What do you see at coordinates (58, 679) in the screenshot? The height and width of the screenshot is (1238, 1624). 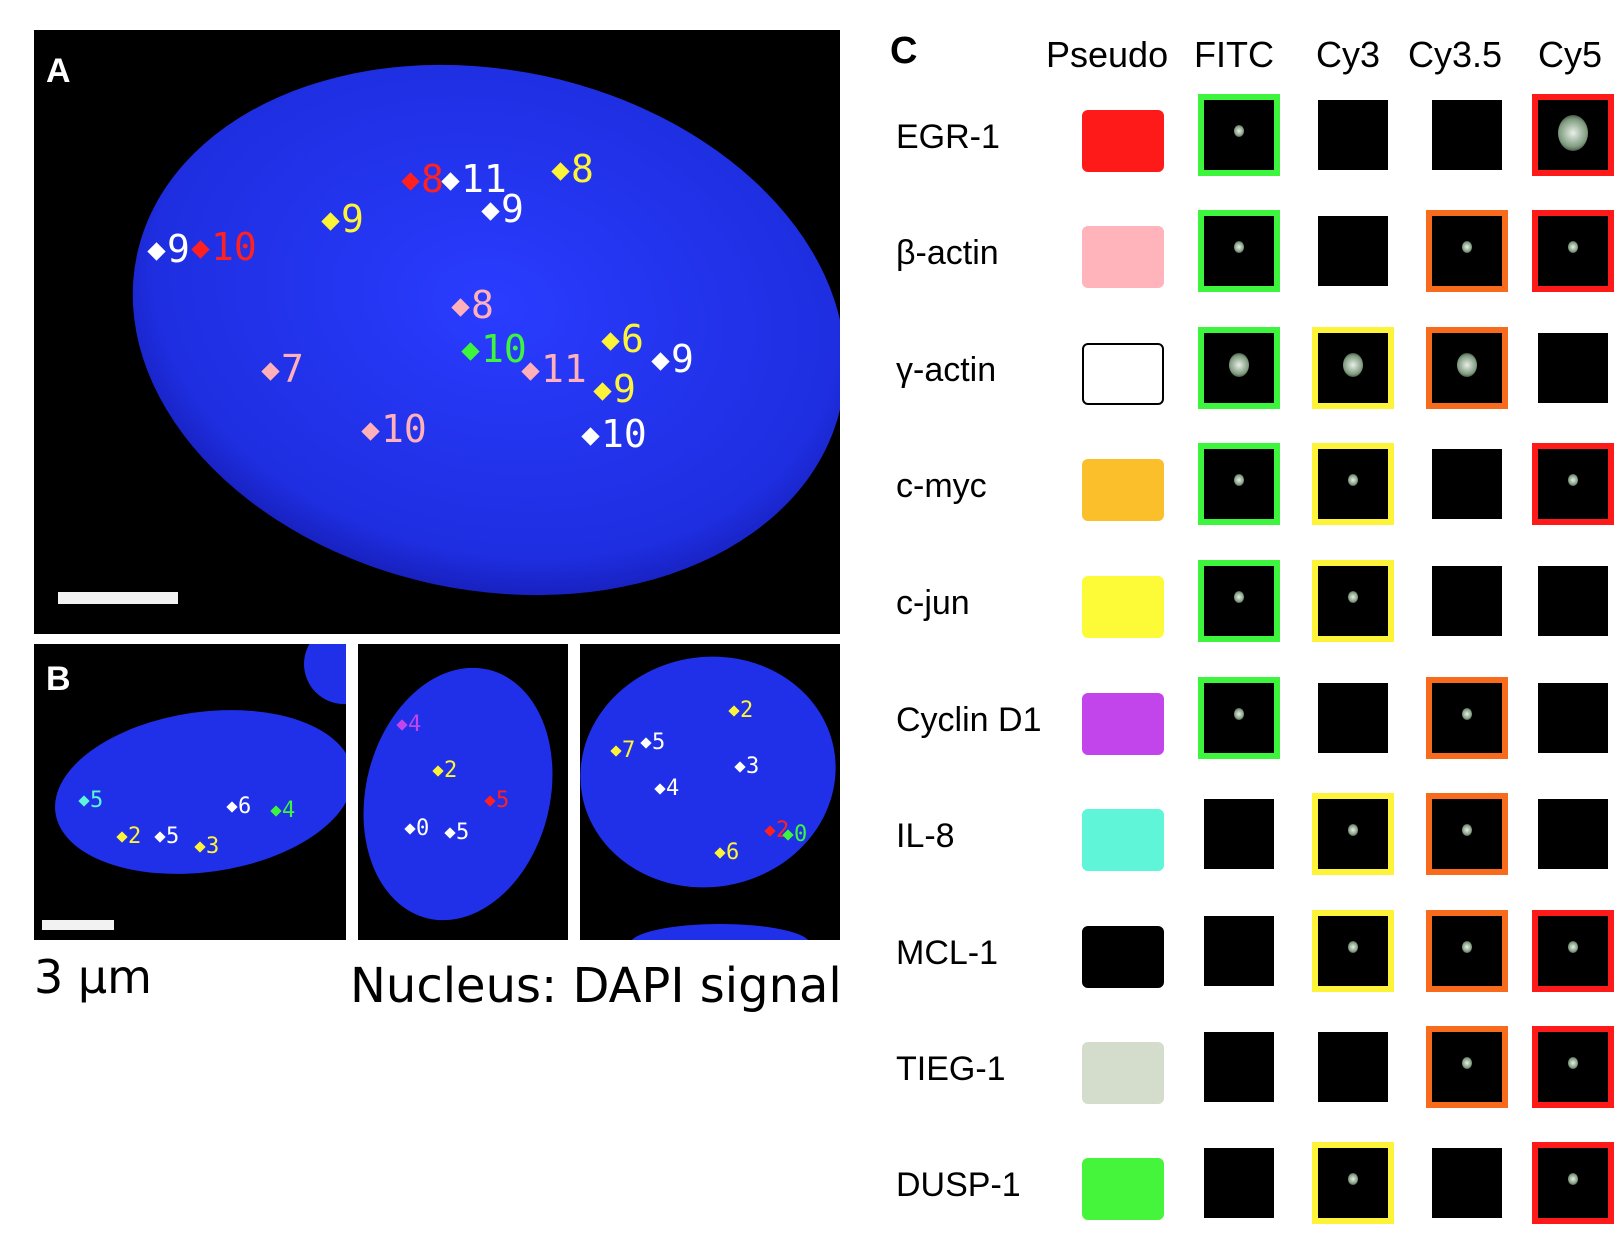 I see `panel-b-letter: B` at bounding box center [58, 679].